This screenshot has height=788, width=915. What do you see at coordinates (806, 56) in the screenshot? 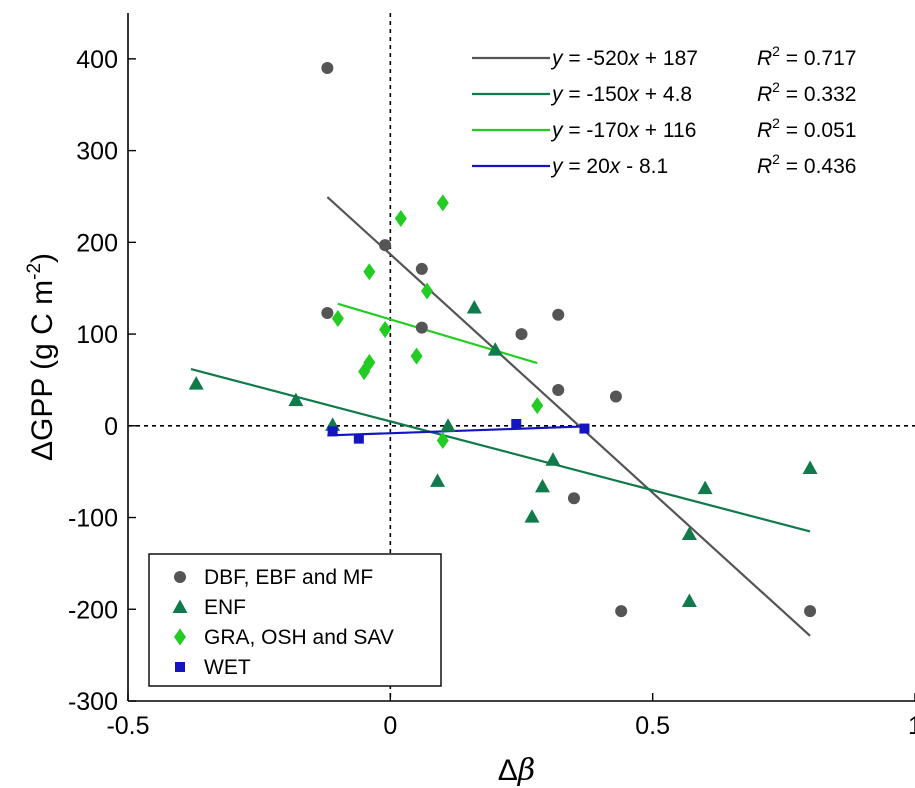
I see `r-squared-text-1: R2 = 0.717` at bounding box center [806, 56].